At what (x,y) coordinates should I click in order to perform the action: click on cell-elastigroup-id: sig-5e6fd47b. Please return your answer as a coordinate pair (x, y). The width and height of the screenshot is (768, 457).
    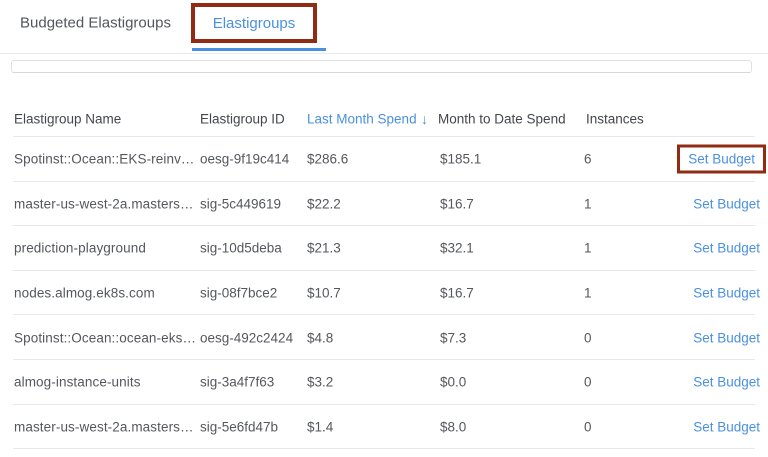
    Looking at the image, I should click on (239, 427).